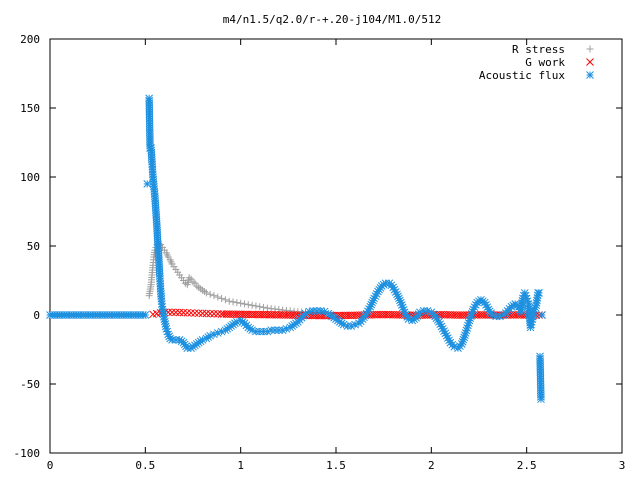 The image size is (640, 480). Describe the element at coordinates (30, 177) in the screenshot. I see `y-tick-label: 100` at that location.